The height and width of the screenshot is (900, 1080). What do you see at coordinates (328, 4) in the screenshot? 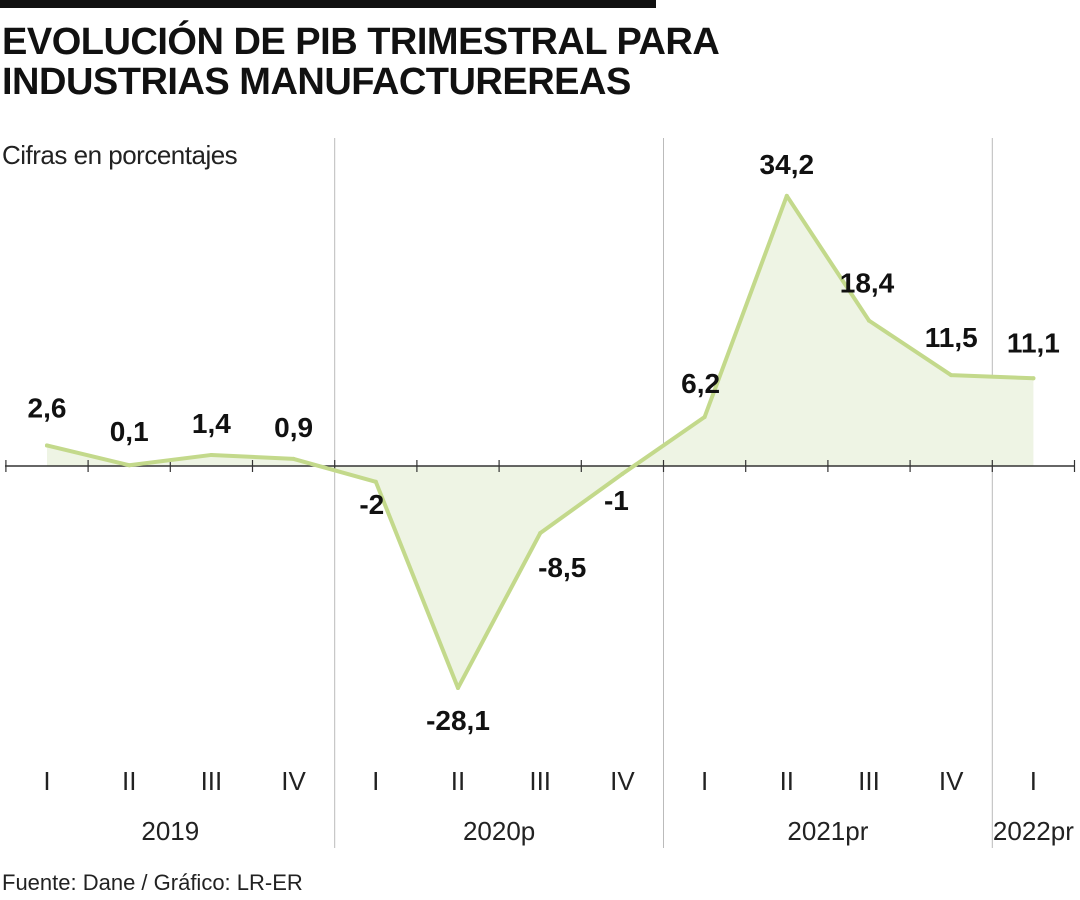
I see `title-rule` at bounding box center [328, 4].